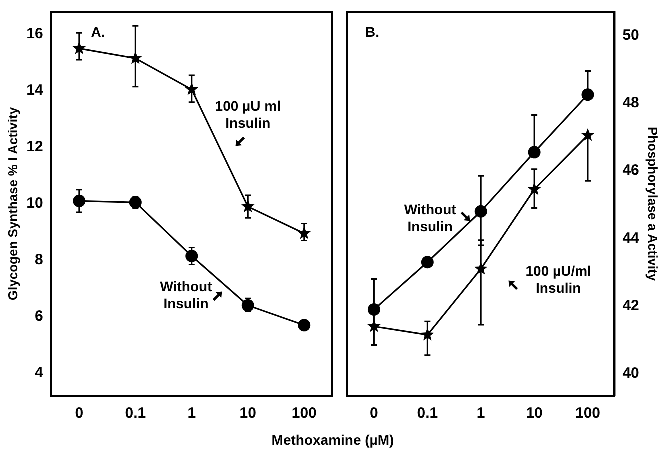 Image resolution: width=666 pixels, height=458 pixels. What do you see at coordinates (35, 34) in the screenshot?
I see `y-tick-label: 16` at bounding box center [35, 34].